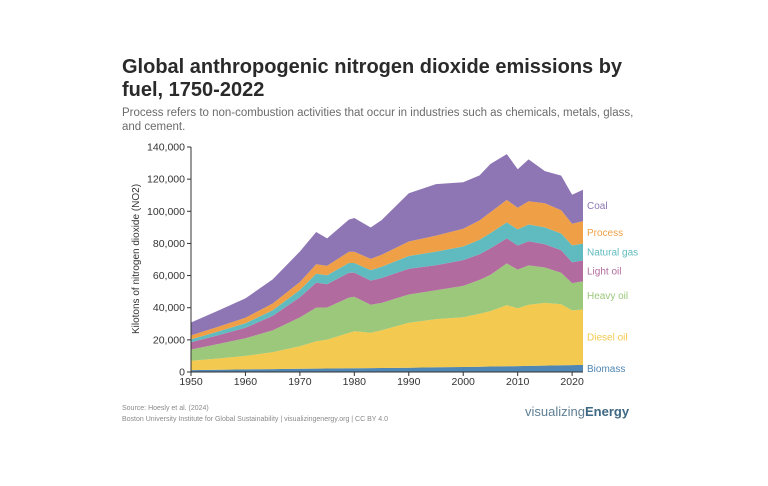 The width and height of the screenshot is (768, 486). Describe the element at coordinates (387, 336) in the screenshot. I see `area-diesel-oil` at that location.